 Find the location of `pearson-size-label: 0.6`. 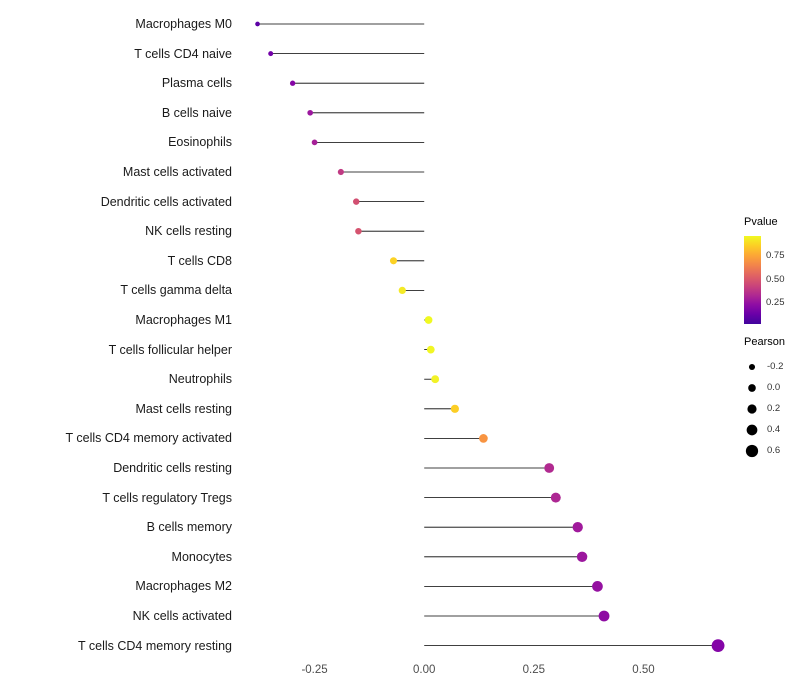

pearson-size-label: 0.6 is located at coordinates (774, 450).